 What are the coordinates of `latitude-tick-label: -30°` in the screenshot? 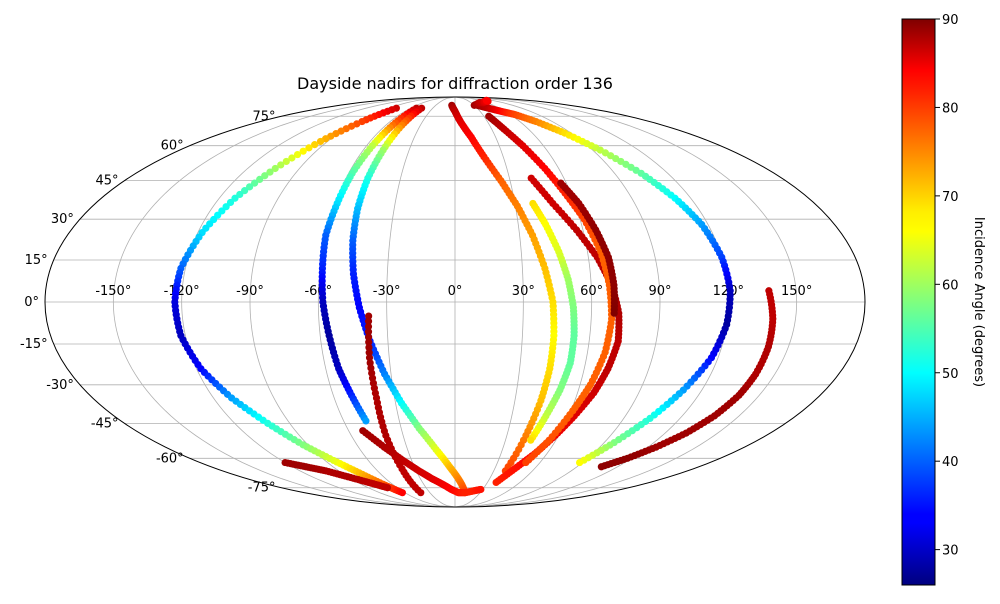 It's located at (60, 385).